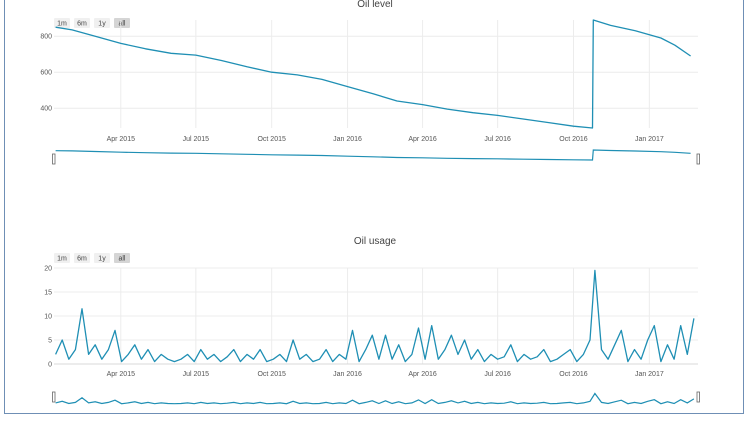 This screenshot has width=750, height=421. I want to click on y-tick-label: 20, so click(48, 269).